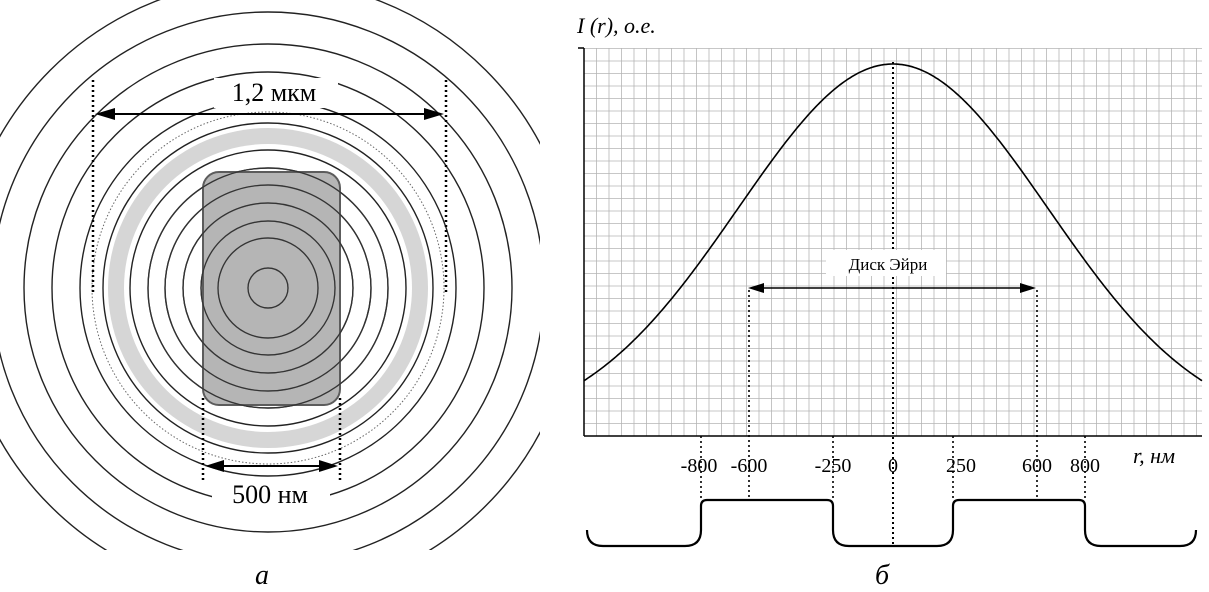 The height and width of the screenshot is (592, 1209). I want to click on width-arrow-head-left, so click(105, 114).